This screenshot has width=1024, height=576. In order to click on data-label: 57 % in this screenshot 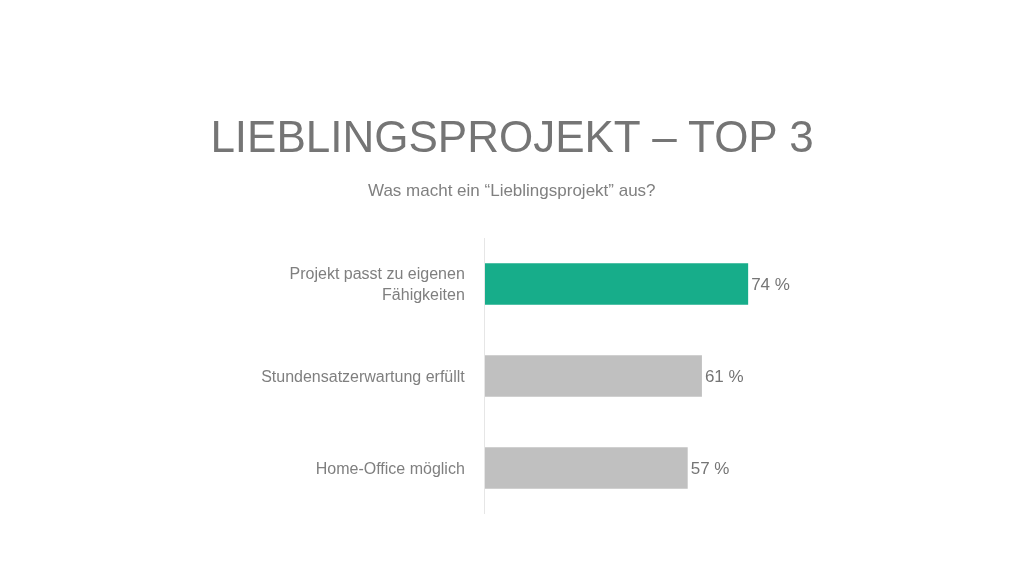, I will do `click(710, 468)`.